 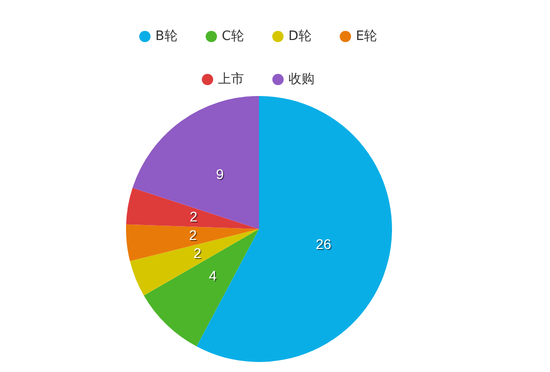 I want to click on legend-label: B轮, so click(x=166, y=36).